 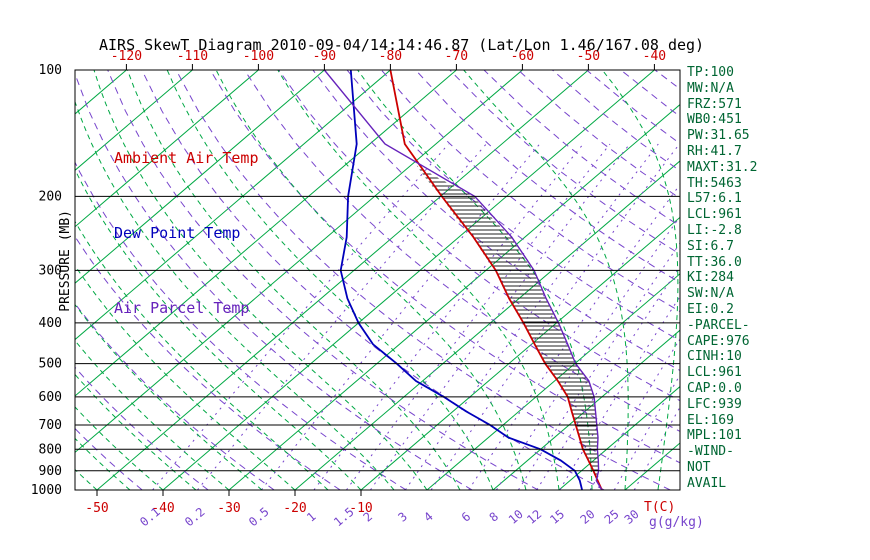 I want to click on bottom-temp-tick-label: -10, so click(x=360, y=508).